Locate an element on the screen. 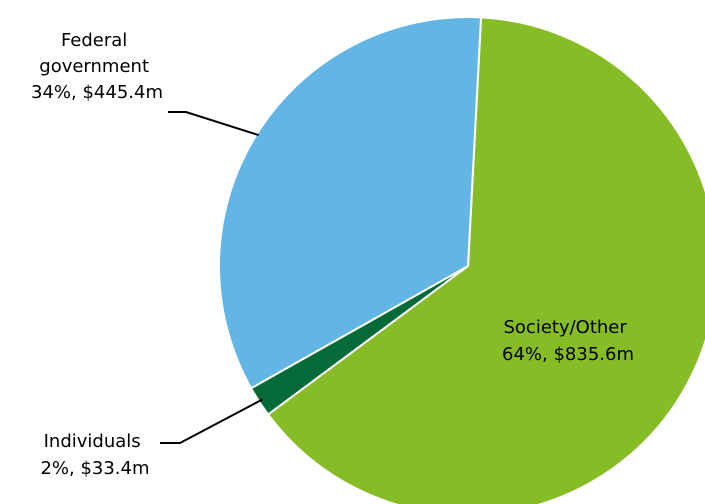  label-individuals-line2: 2%, $33.4m is located at coordinates (94, 468).